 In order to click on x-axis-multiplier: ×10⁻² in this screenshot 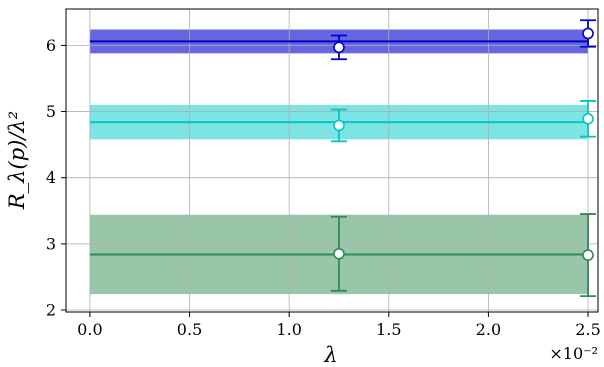, I will do `click(573, 353)`.